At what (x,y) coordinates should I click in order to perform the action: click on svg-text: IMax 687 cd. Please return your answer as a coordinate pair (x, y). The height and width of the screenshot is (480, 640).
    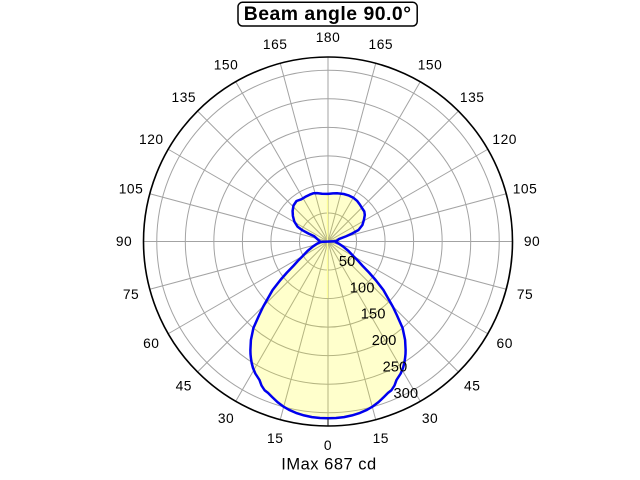
    Looking at the image, I should click on (328, 465).